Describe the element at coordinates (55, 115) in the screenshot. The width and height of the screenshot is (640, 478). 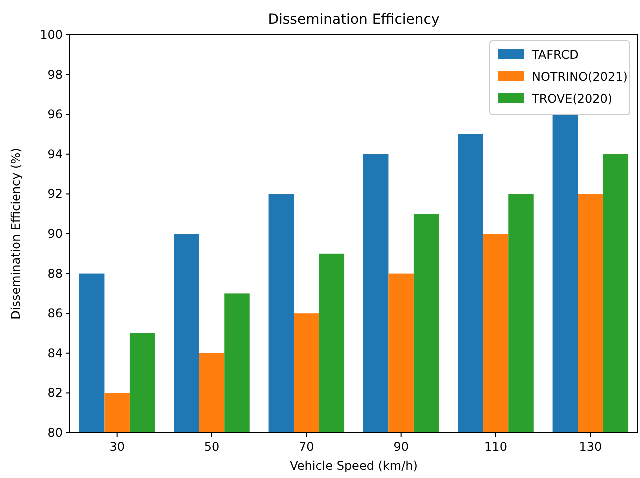
I see `y-tick-label: 96` at that location.